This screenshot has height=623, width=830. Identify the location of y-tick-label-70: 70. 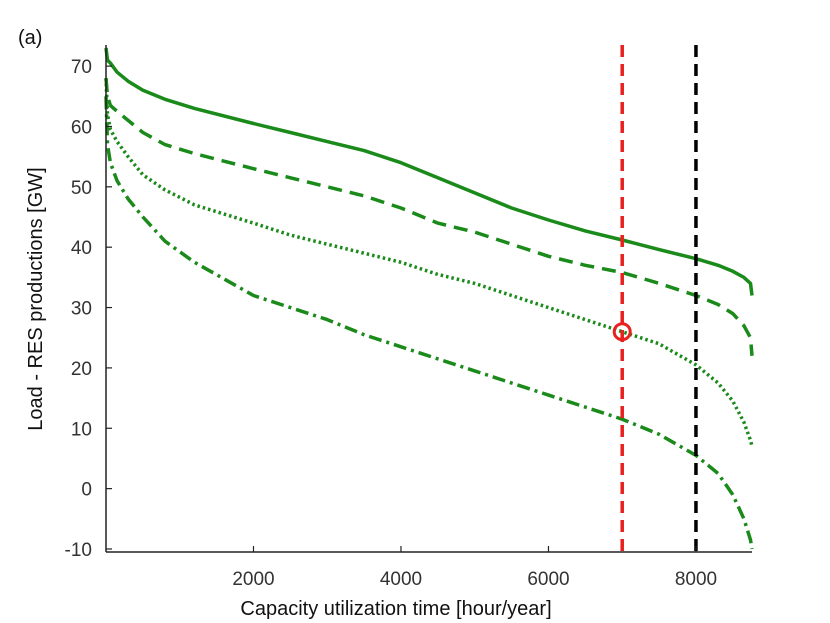
(81, 67).